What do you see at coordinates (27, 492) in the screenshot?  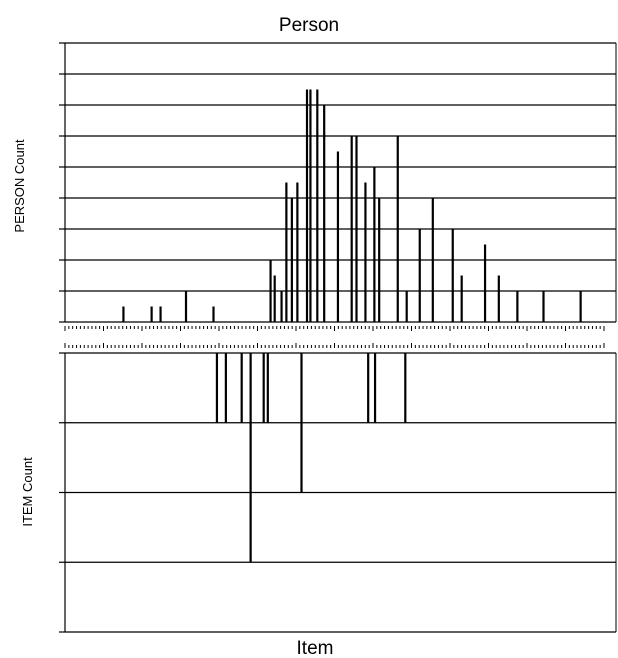 I see `item-count-axis-label: ITEM Count` at bounding box center [27, 492].